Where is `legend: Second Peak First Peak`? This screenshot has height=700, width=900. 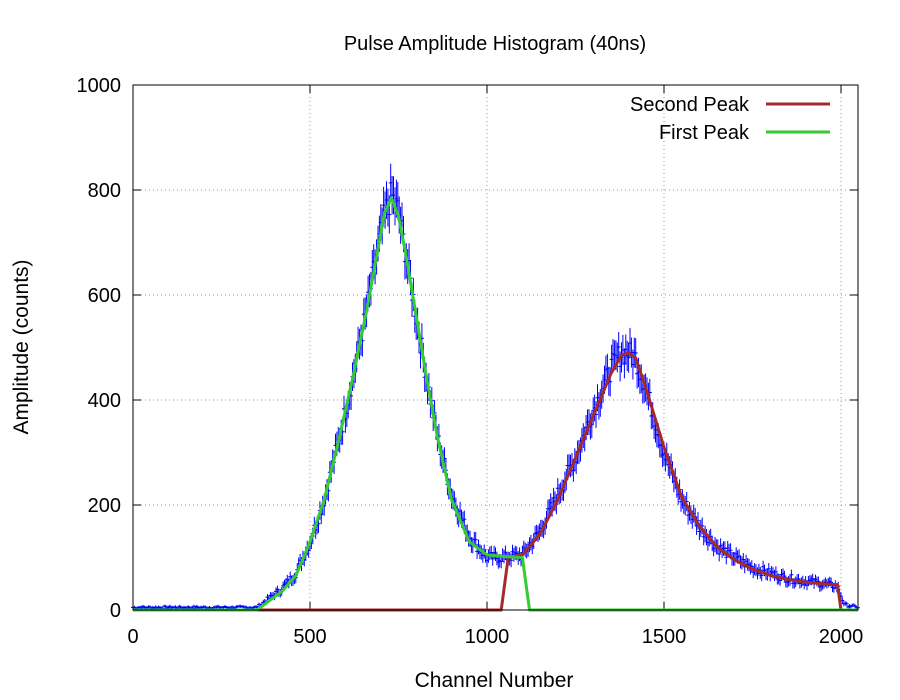 legend: Second Peak First Peak is located at coordinates (730, 119).